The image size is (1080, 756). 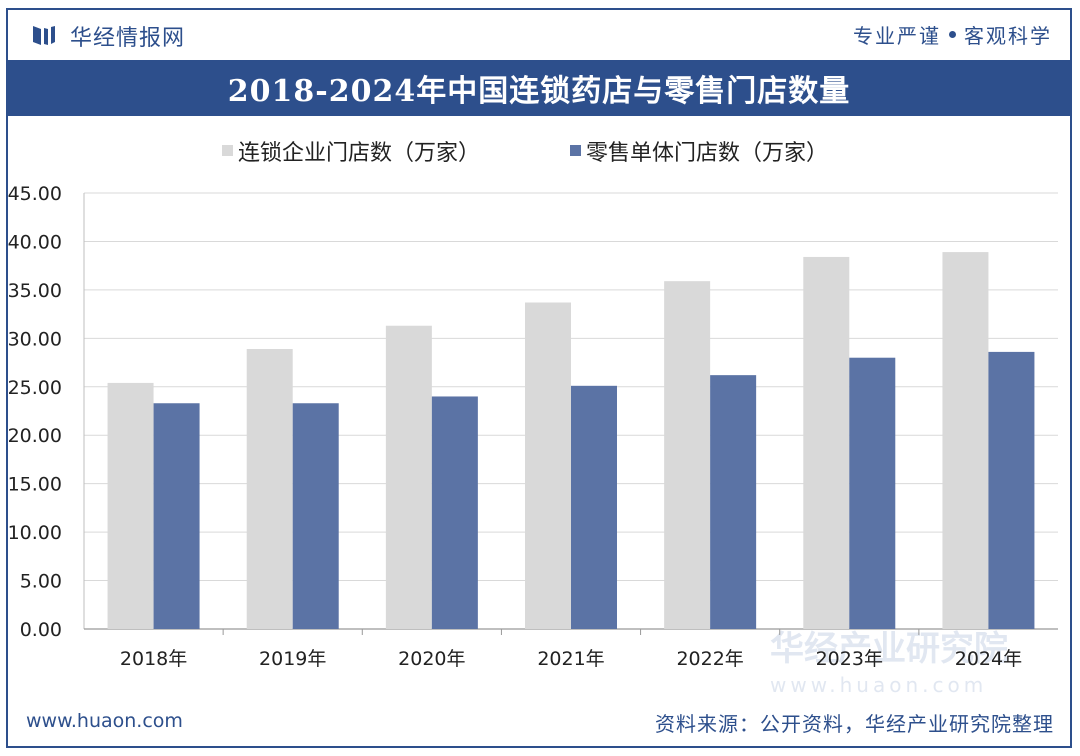 What do you see at coordinates (539, 34) in the screenshot?
I see `header-bar: 华经情报网 专业严谨 客观科学` at bounding box center [539, 34].